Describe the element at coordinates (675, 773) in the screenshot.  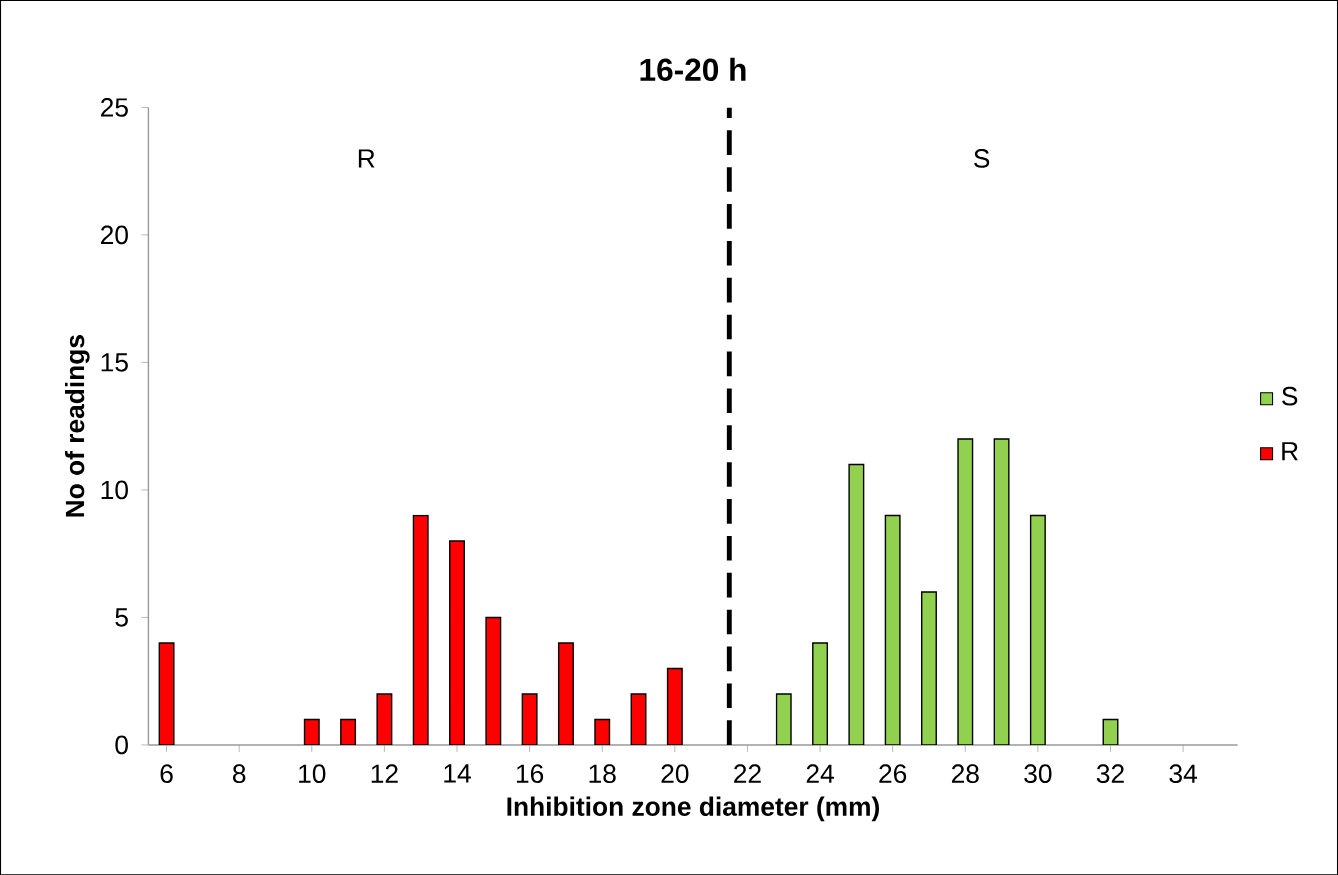
I see `x-tick-label: 20` at that location.